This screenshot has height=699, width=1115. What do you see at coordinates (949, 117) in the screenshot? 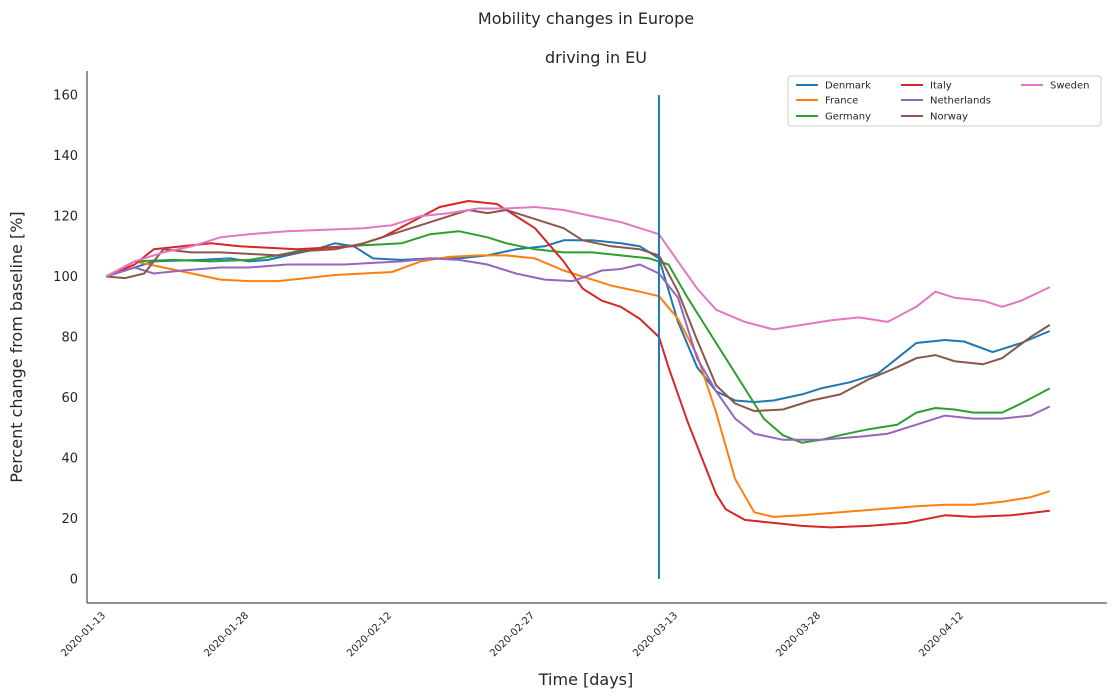
I see `legend-label: Norway` at bounding box center [949, 117].